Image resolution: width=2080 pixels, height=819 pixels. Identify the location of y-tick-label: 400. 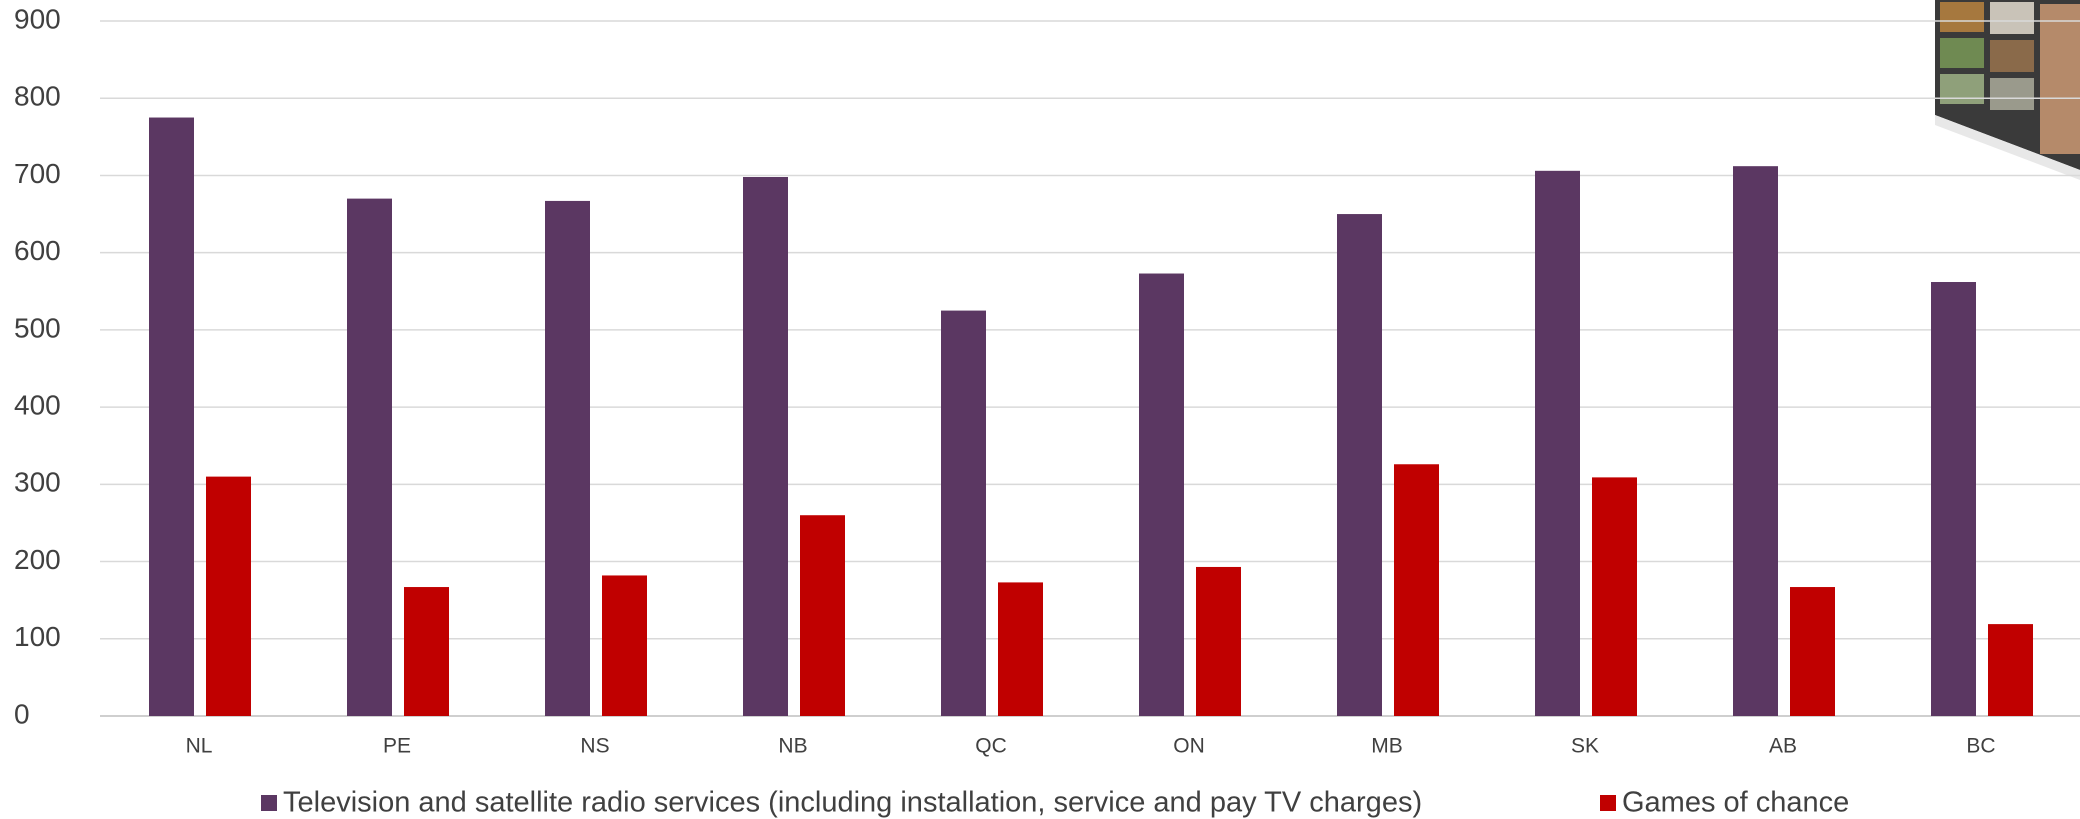
(37, 405).